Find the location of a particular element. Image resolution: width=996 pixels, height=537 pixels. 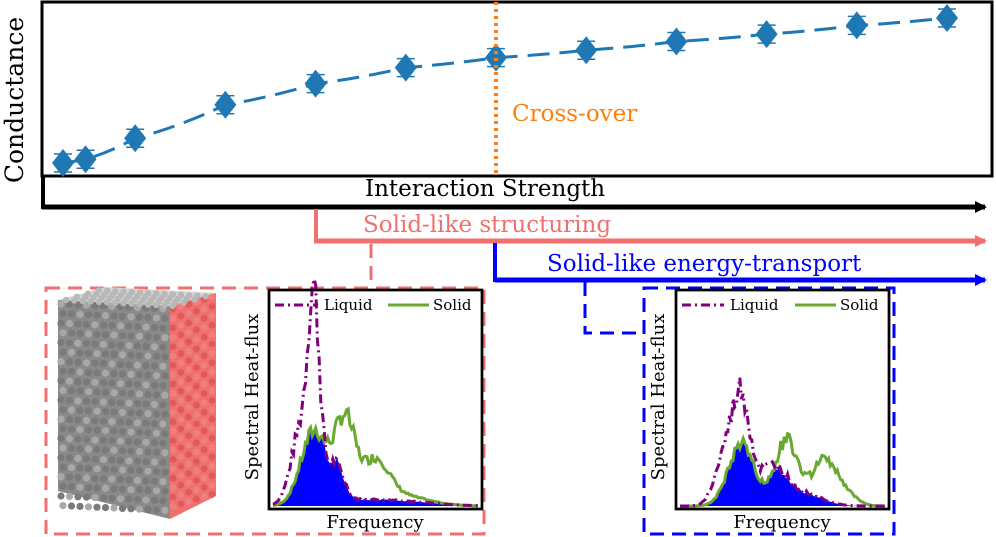

energy-transport-arrow: Solid-like energy-transport is located at coordinates (740, 264).